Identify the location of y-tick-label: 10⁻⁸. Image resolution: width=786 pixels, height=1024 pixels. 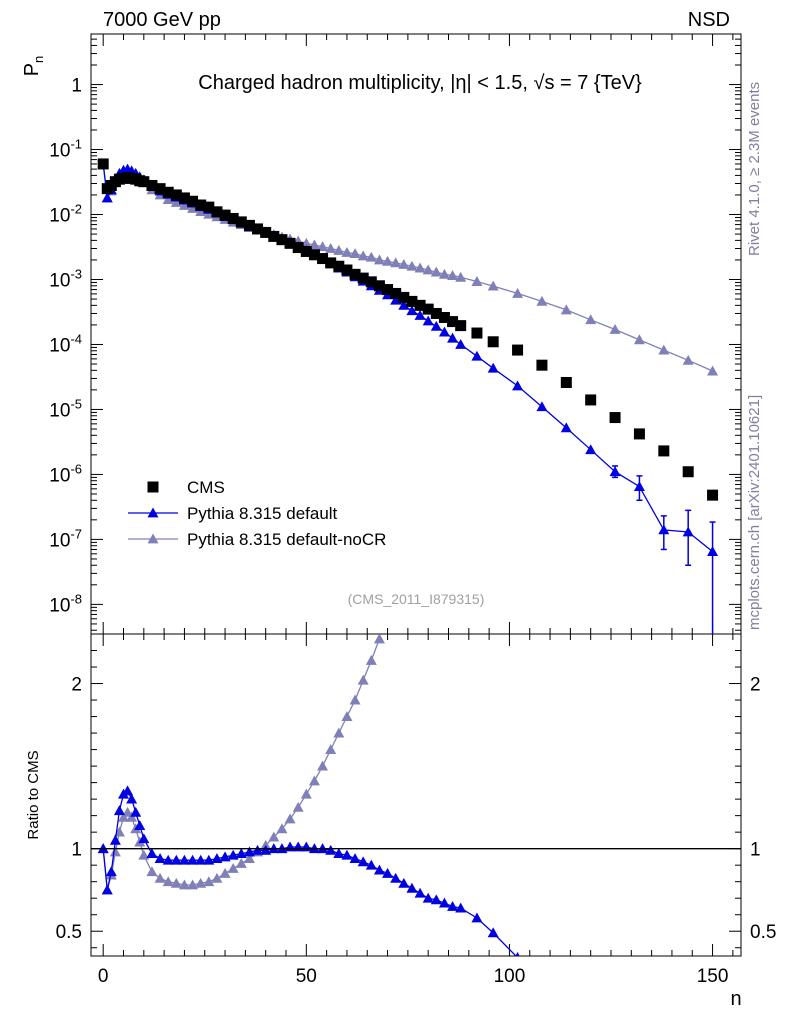
(65, 603).